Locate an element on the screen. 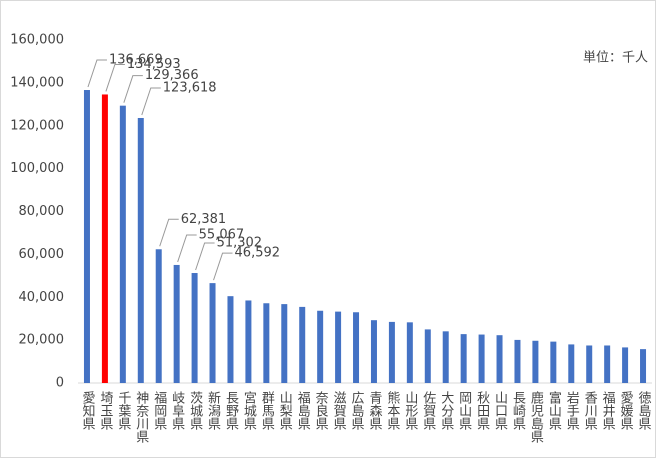  x-tick-label: 山口県 is located at coordinates (500, 410).